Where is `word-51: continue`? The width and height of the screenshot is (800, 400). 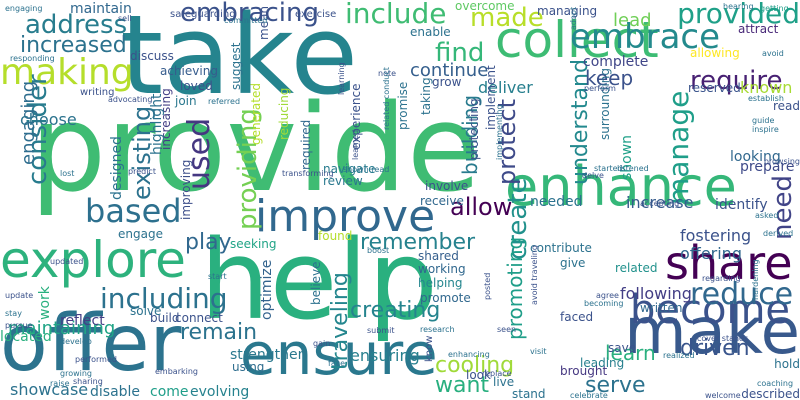
word-51: continue is located at coordinates (449, 70).